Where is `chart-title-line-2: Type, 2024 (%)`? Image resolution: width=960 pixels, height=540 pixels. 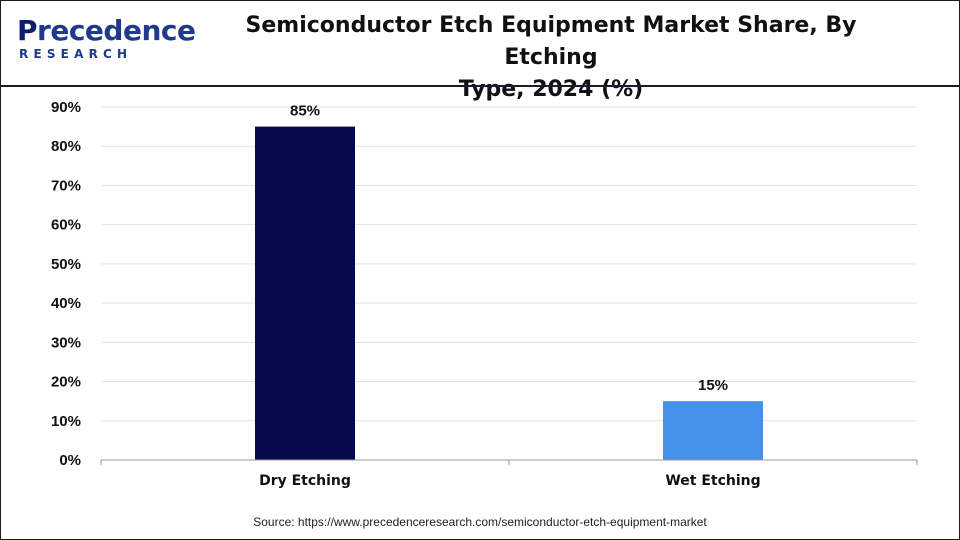
chart-title-line-2: Type, 2024 (%) is located at coordinates (551, 89).